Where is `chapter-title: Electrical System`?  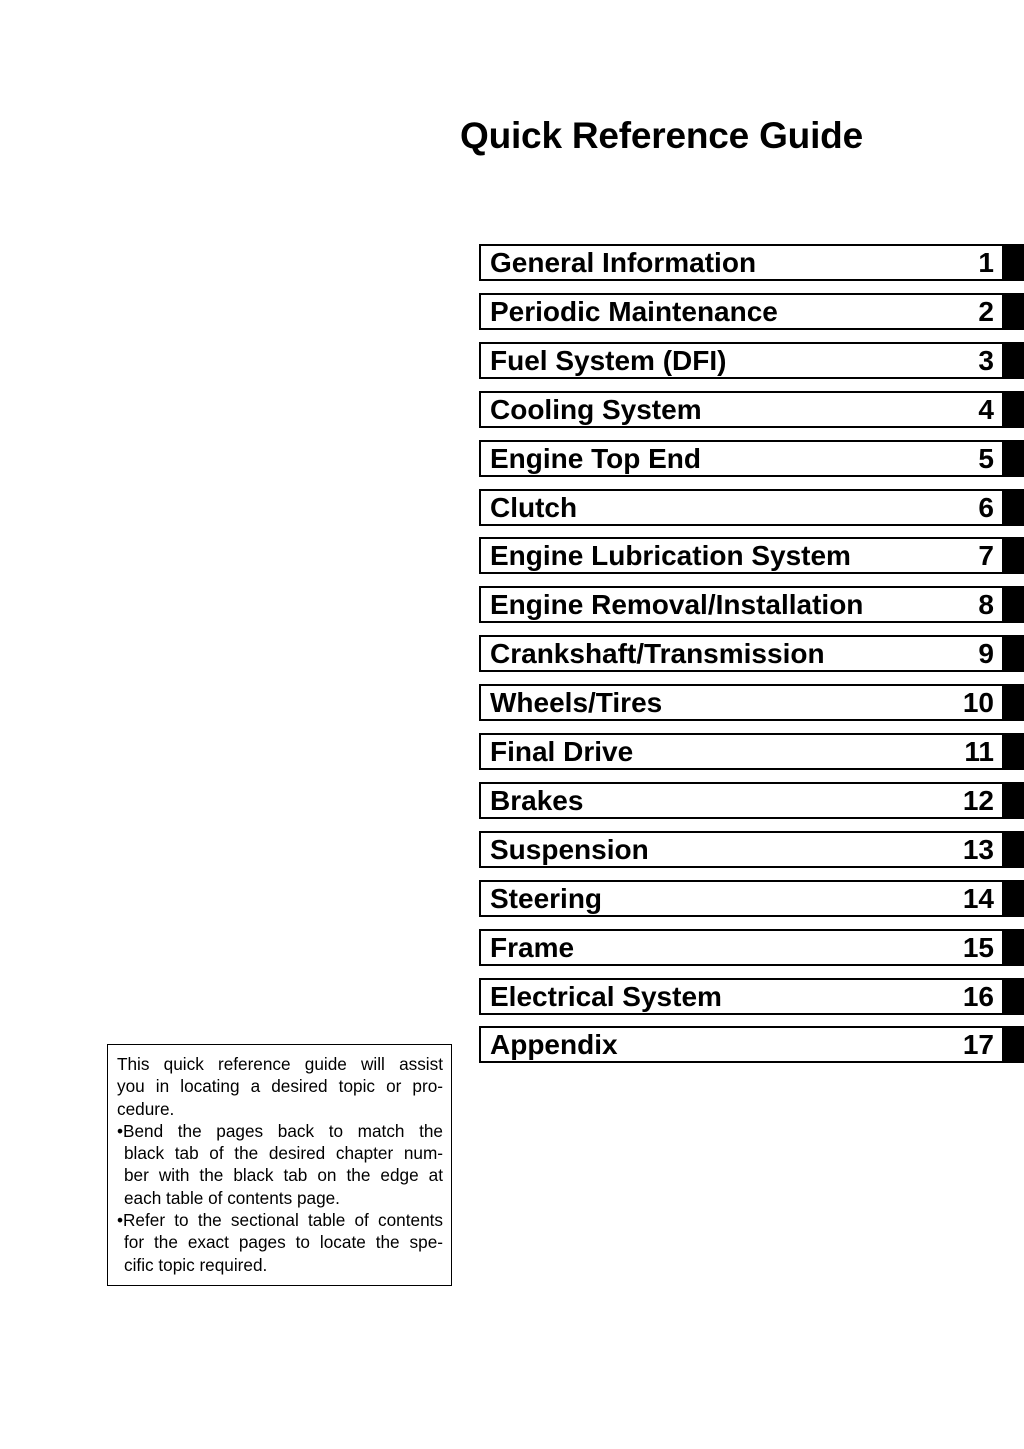
chapter-title: Electrical System is located at coordinates (606, 996).